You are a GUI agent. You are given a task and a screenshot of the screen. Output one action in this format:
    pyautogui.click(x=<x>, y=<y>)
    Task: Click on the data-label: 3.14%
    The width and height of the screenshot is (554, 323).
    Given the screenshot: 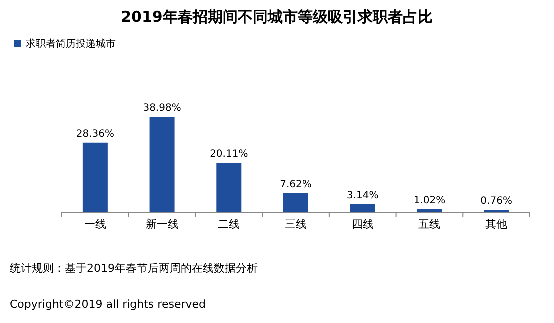 What is the action you would take?
    pyautogui.click(x=362, y=196)
    